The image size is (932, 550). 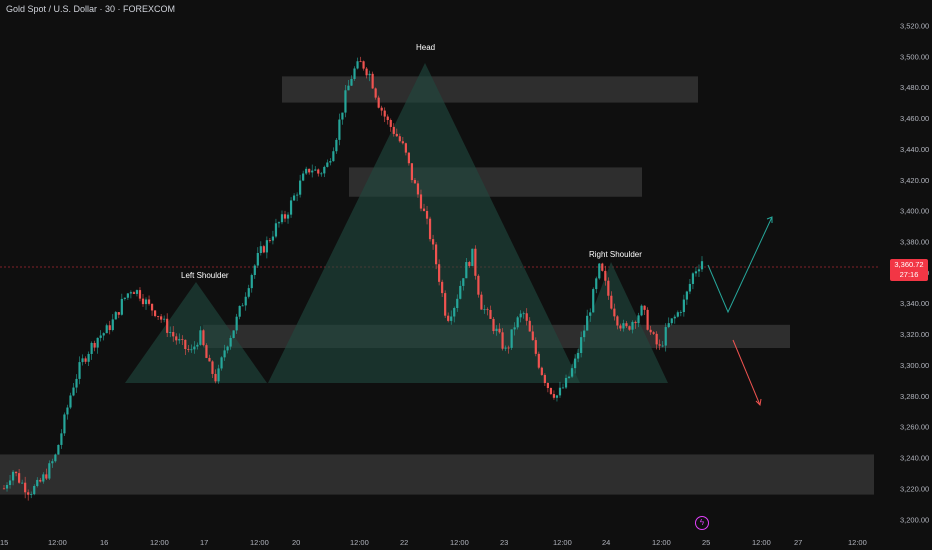 What do you see at coordinates (909, 274) in the screenshot?
I see `bar-countdown: 27:16` at bounding box center [909, 274].